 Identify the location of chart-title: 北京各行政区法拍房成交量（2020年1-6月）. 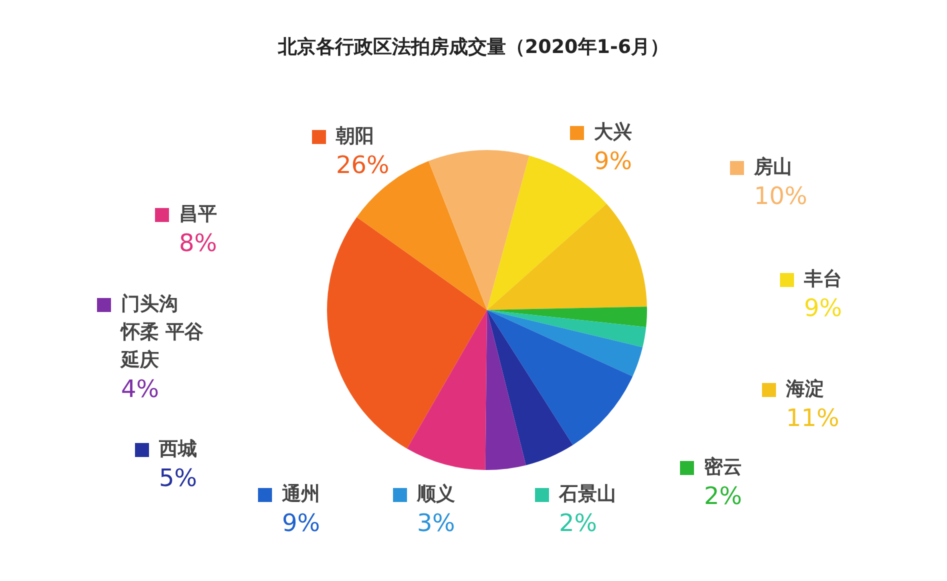
(473, 47).